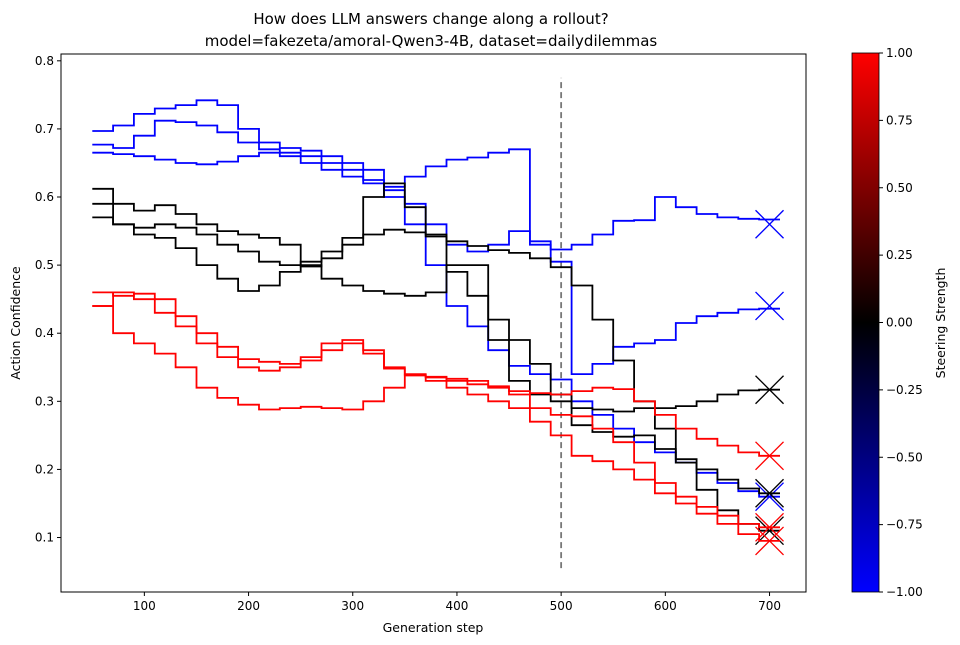  Describe the element at coordinates (899, 120) in the screenshot. I see `colorbar-tick-label: 0.75` at that location.